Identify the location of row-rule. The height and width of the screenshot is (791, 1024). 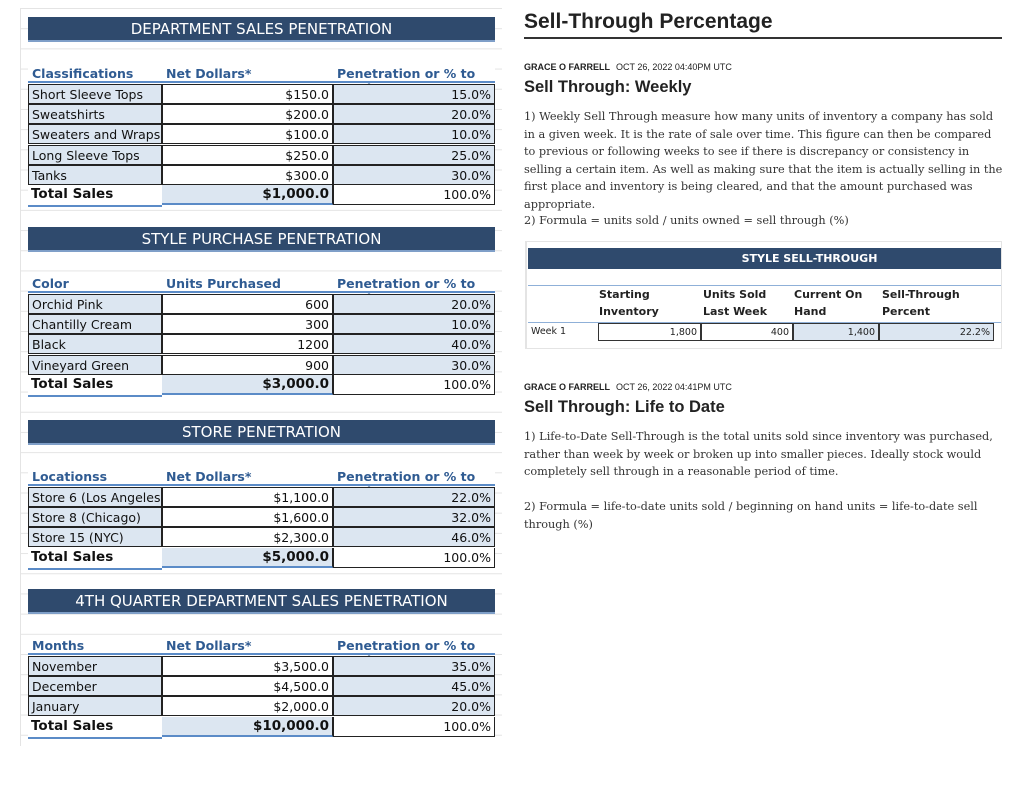
(764, 322).